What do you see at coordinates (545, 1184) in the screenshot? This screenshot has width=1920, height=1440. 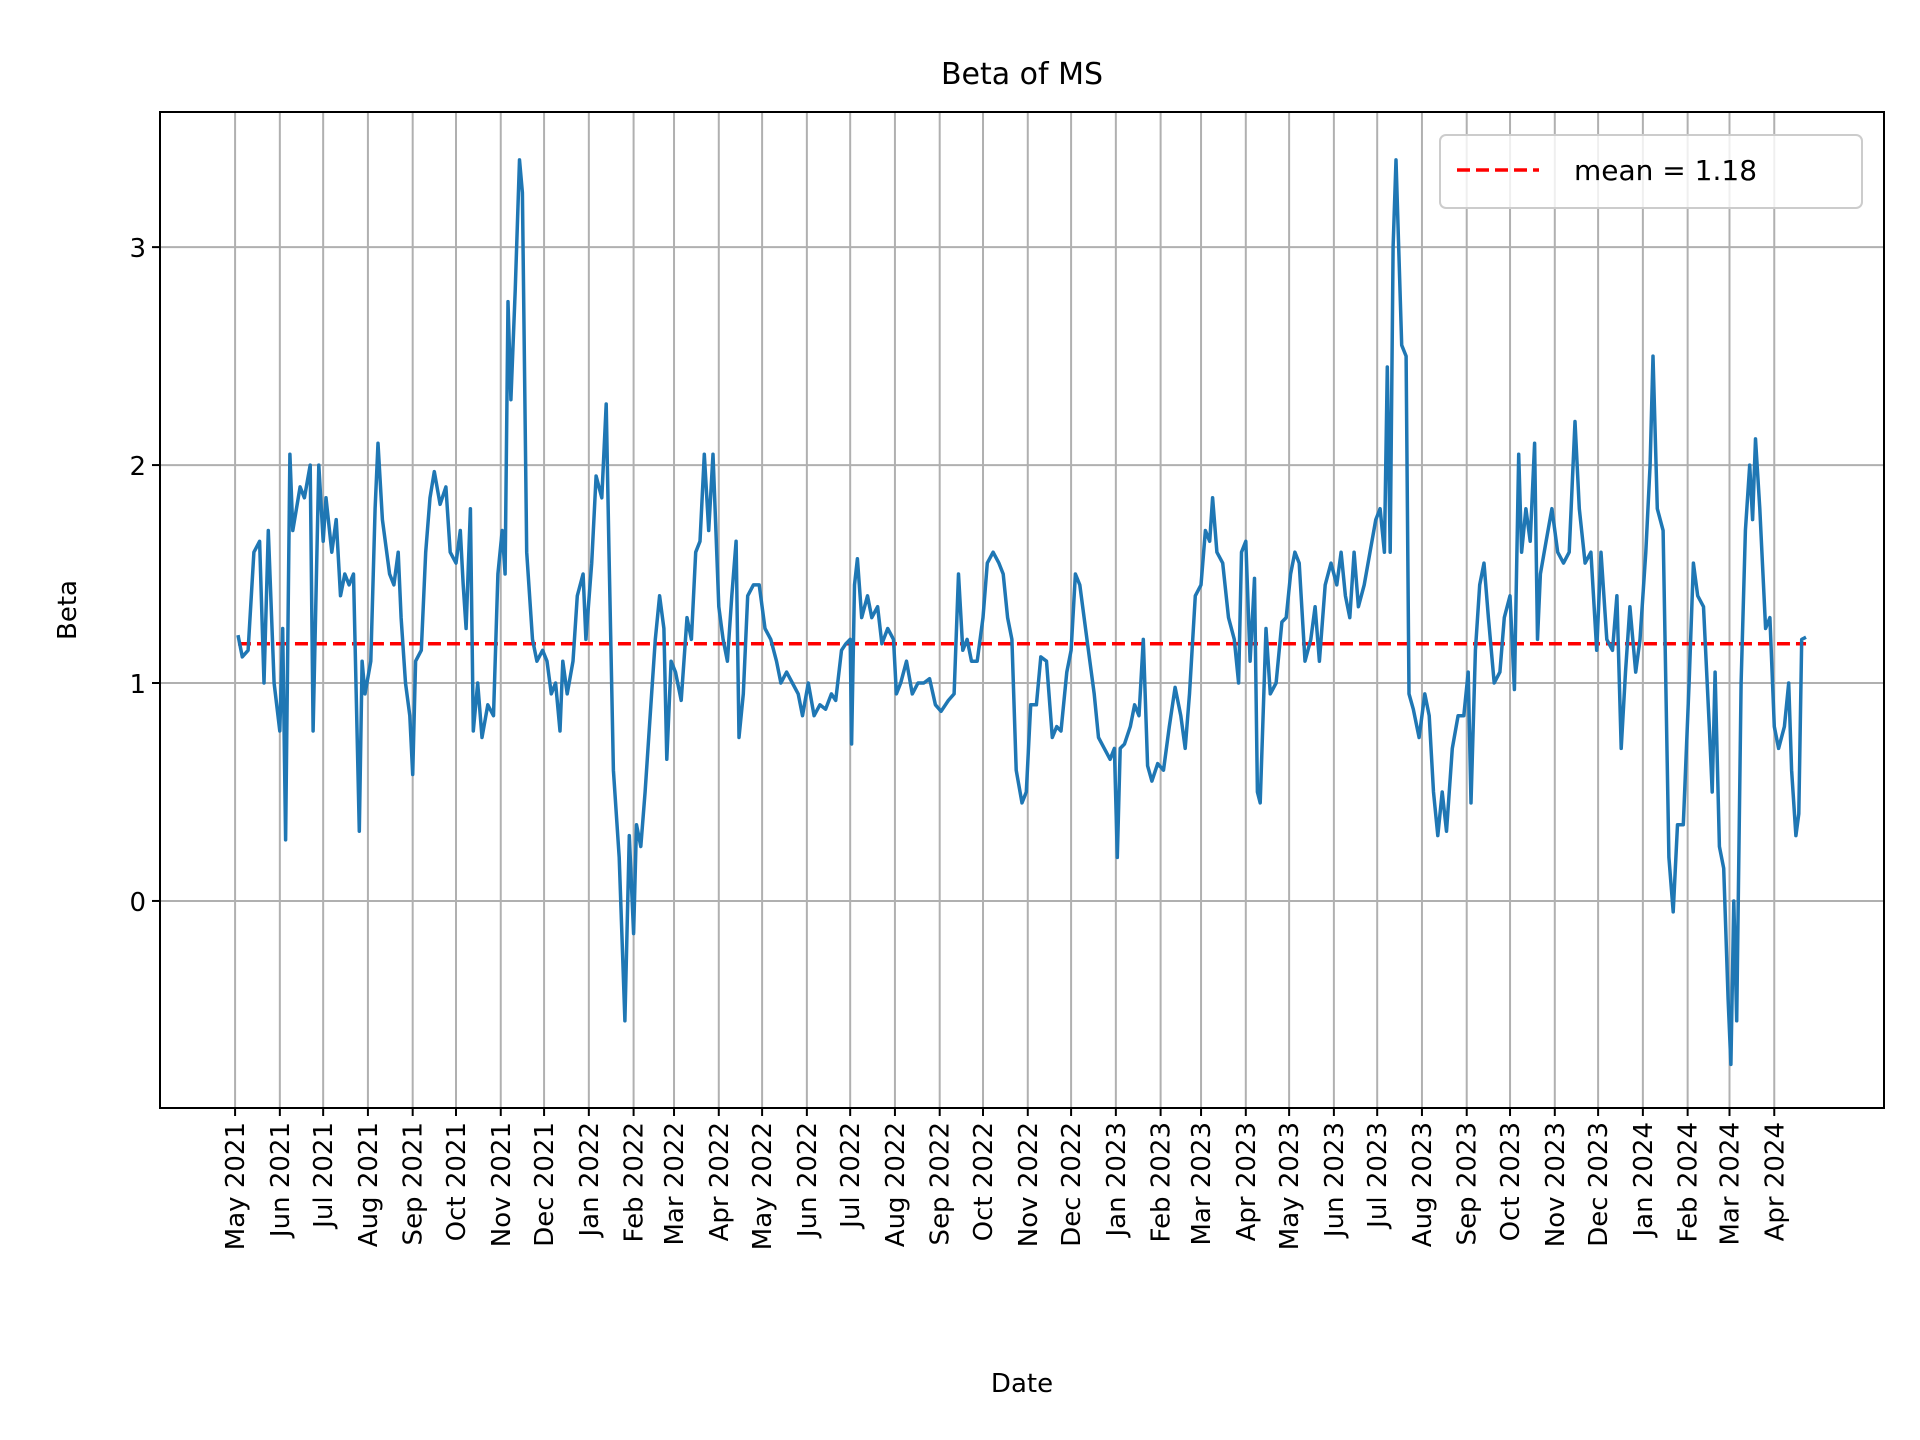 I see `x-tick-label: Dec 2021` at bounding box center [545, 1184].